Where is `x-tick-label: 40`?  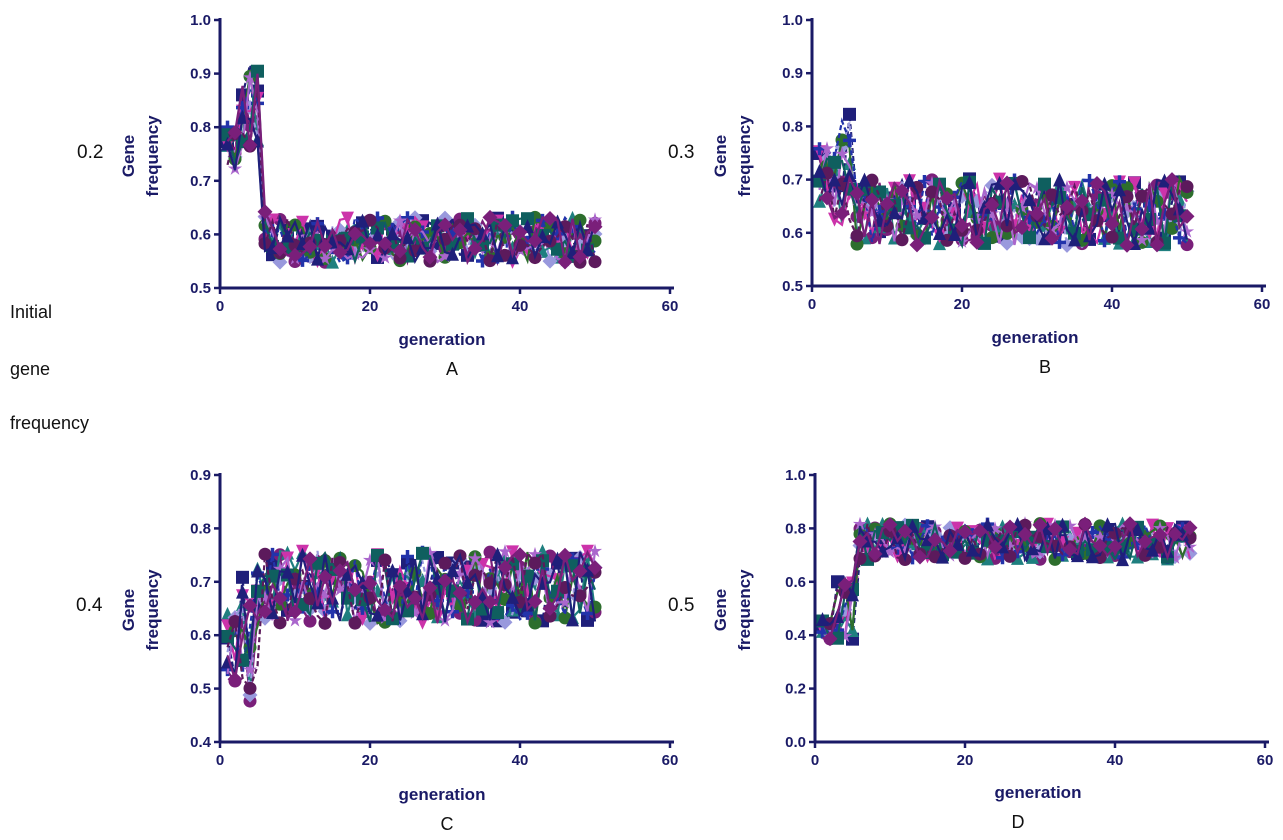
x-tick-label: 40 is located at coordinates (1115, 760).